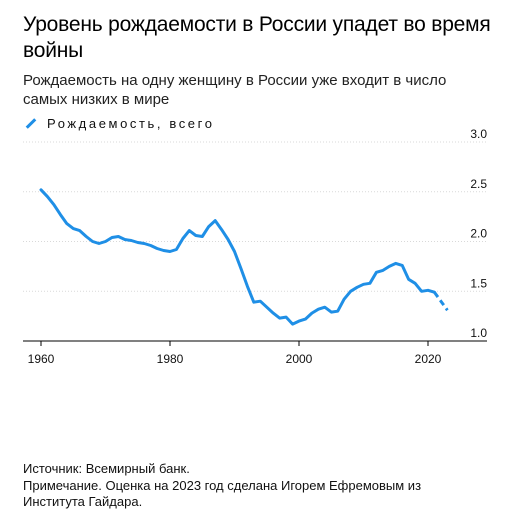 This screenshot has height=525, width=513. What do you see at coordinates (170, 359) in the screenshot?
I see `x-tick-label: 1980` at bounding box center [170, 359].